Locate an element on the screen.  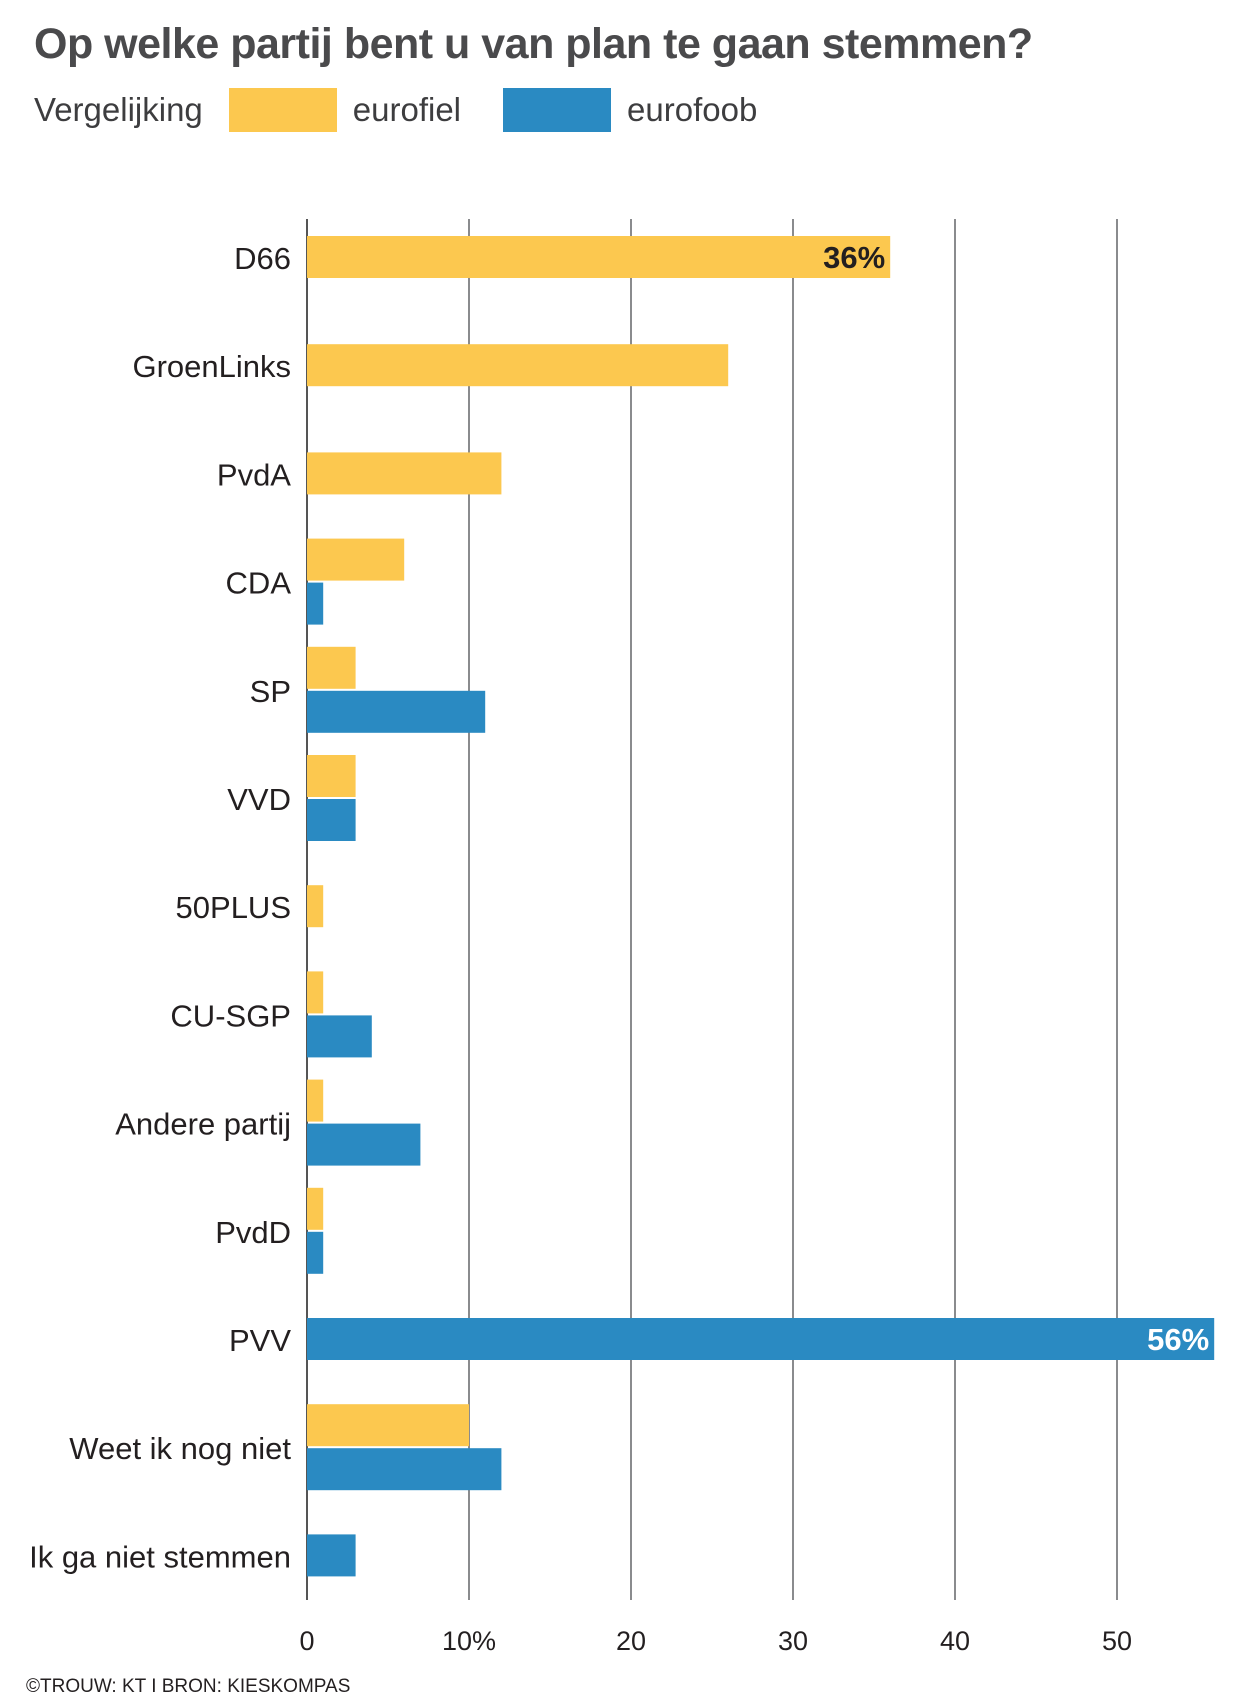
bar-eurofoob-vvd is located at coordinates (331, 820).